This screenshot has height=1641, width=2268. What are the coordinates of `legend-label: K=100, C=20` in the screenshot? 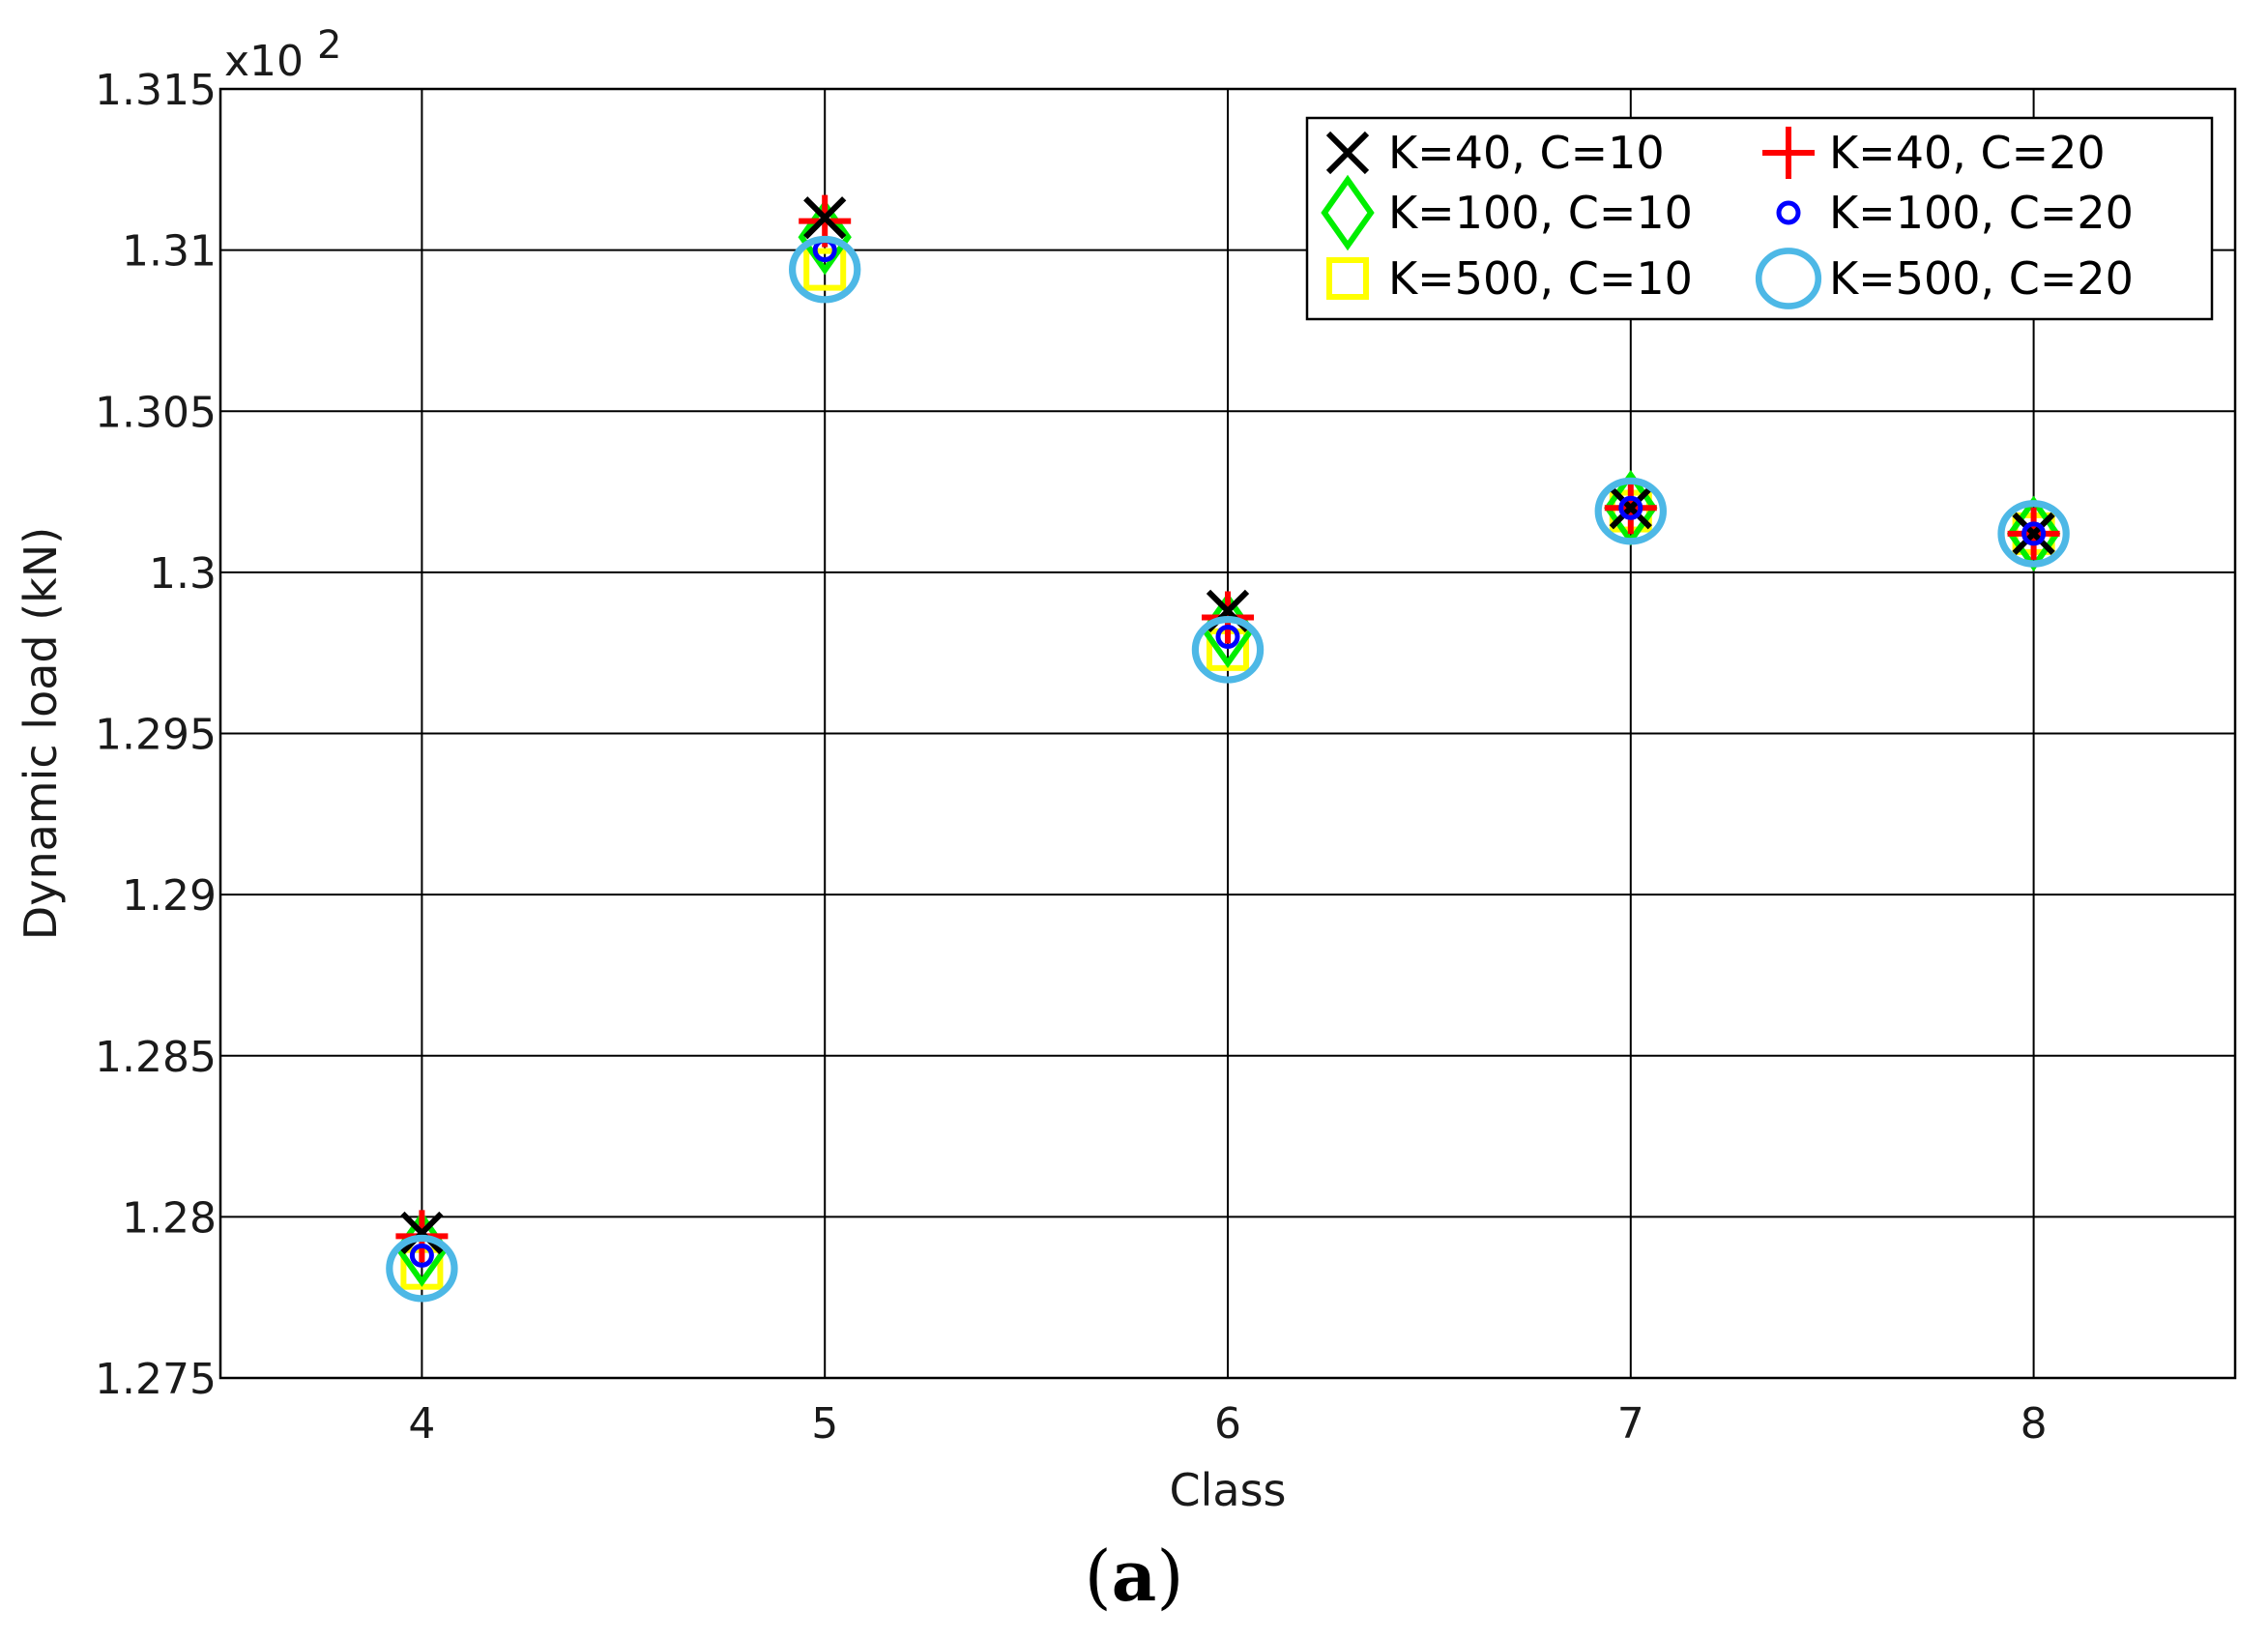 It's located at (1981, 213).